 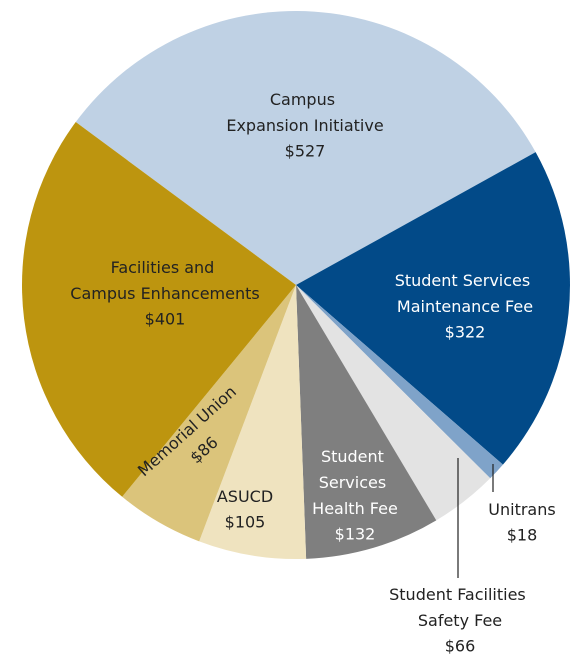 What do you see at coordinates (305, 151) in the screenshot?
I see `value-label: $527` at bounding box center [305, 151].